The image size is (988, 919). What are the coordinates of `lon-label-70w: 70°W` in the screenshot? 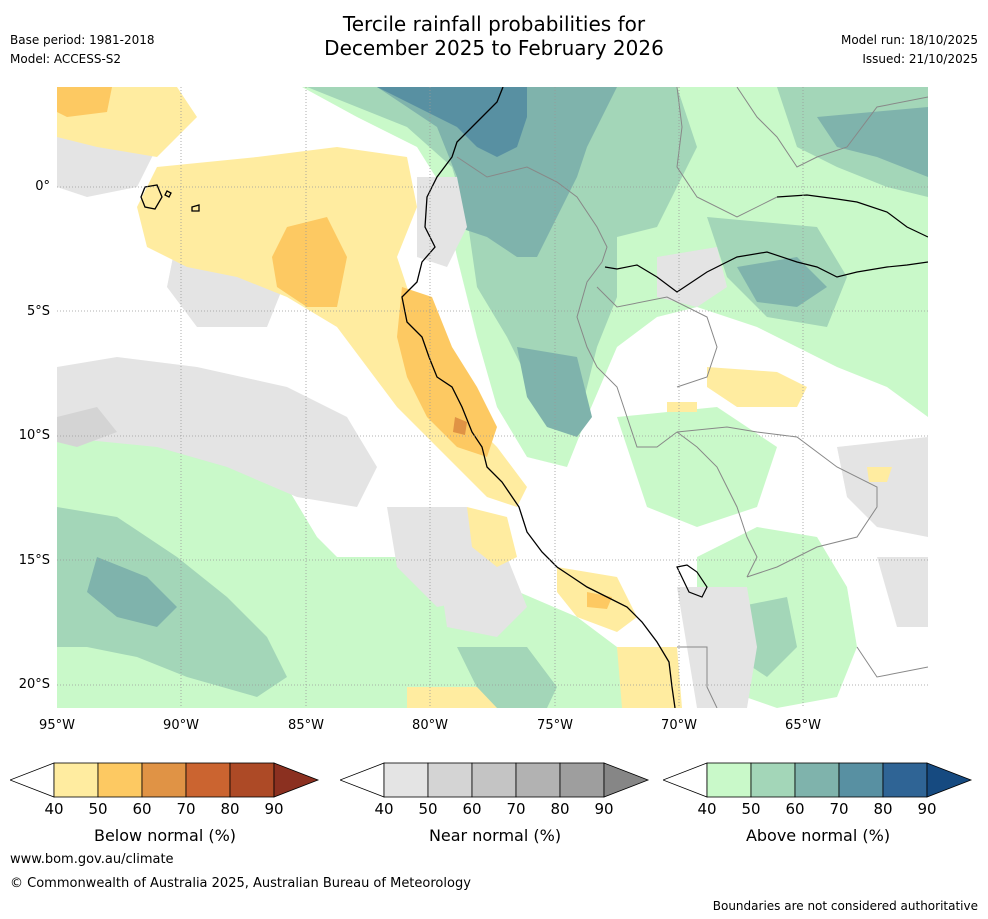 It's located at (679, 725).